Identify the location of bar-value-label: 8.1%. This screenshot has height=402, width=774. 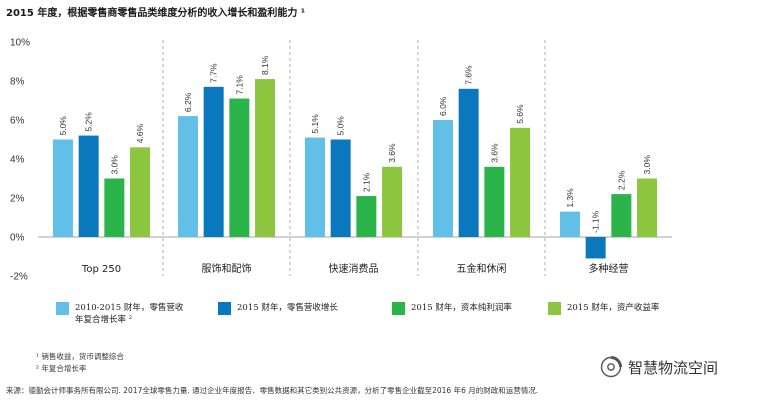
(265, 65).